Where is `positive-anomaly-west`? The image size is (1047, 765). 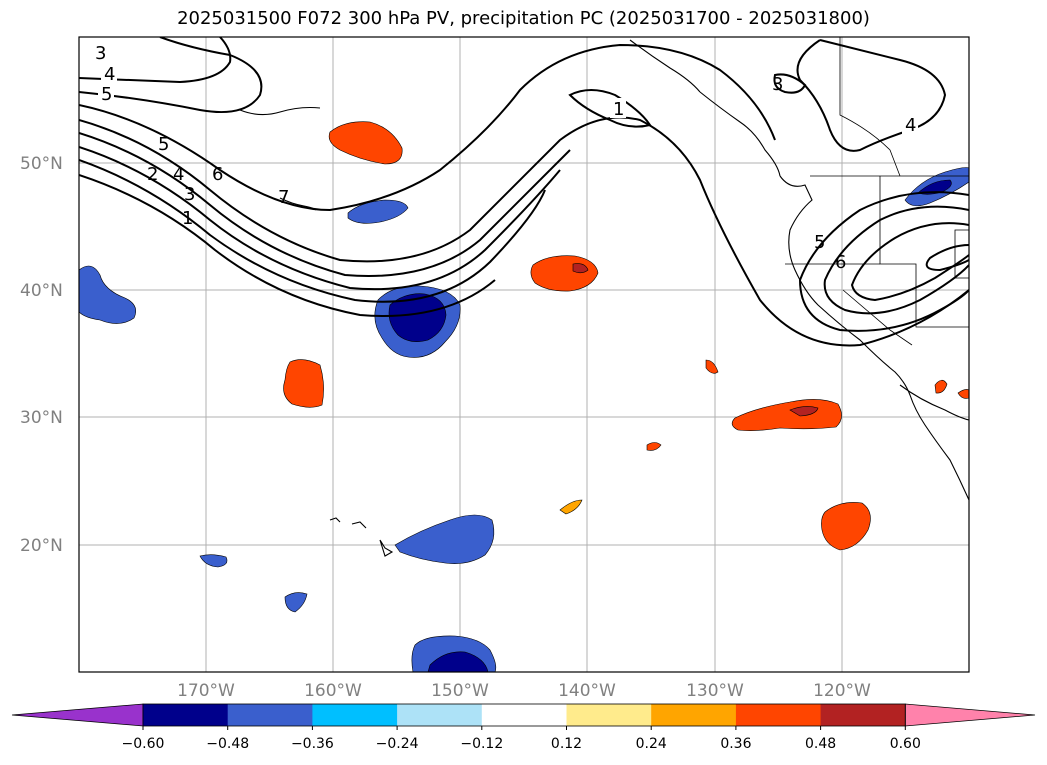
positive-anomaly-west is located at coordinates (303, 383).